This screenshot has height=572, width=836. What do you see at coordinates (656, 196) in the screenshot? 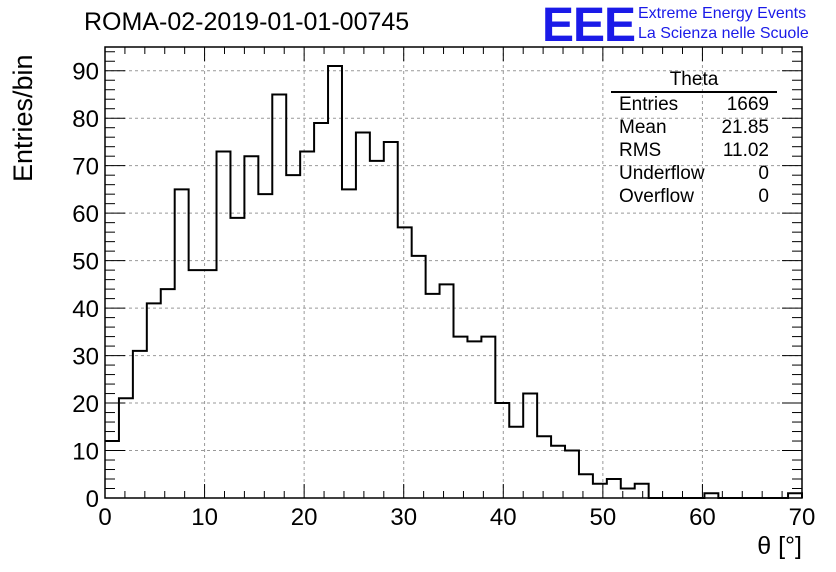
I see `stats-label: Overflow` at bounding box center [656, 196].